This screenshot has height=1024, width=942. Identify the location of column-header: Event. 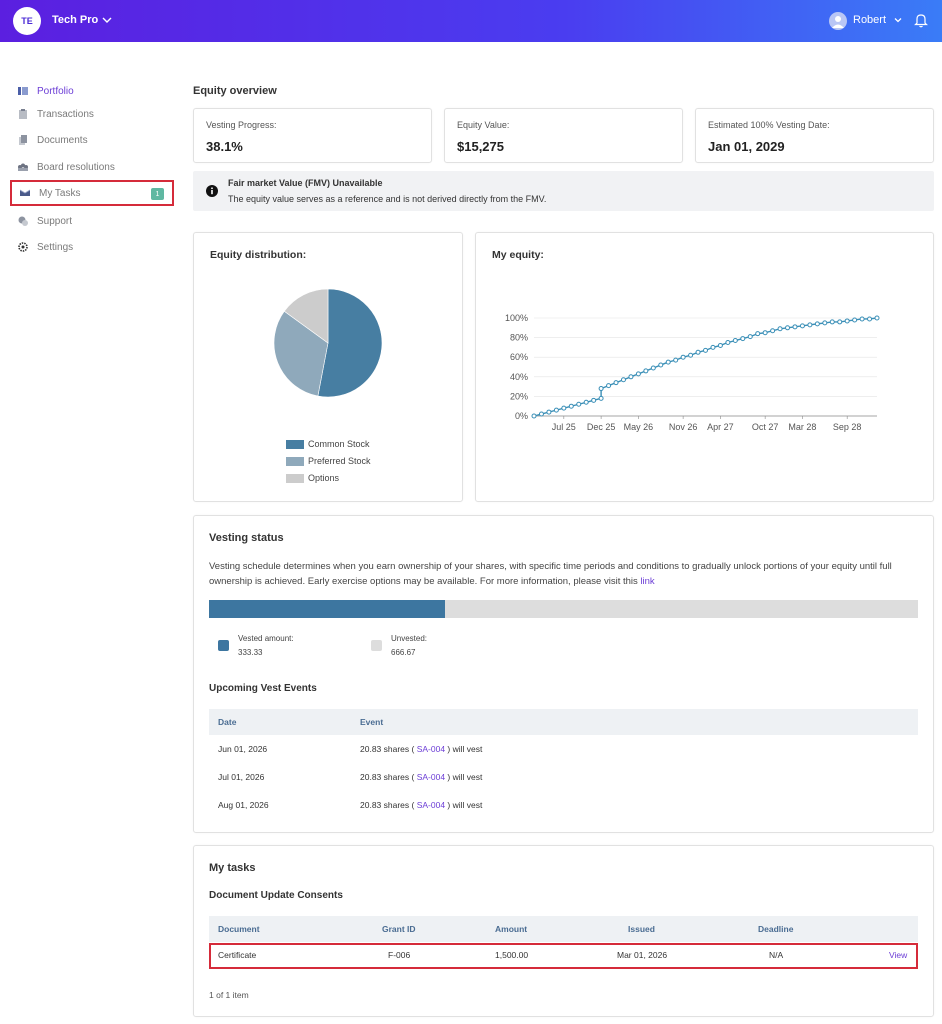
(372, 722).